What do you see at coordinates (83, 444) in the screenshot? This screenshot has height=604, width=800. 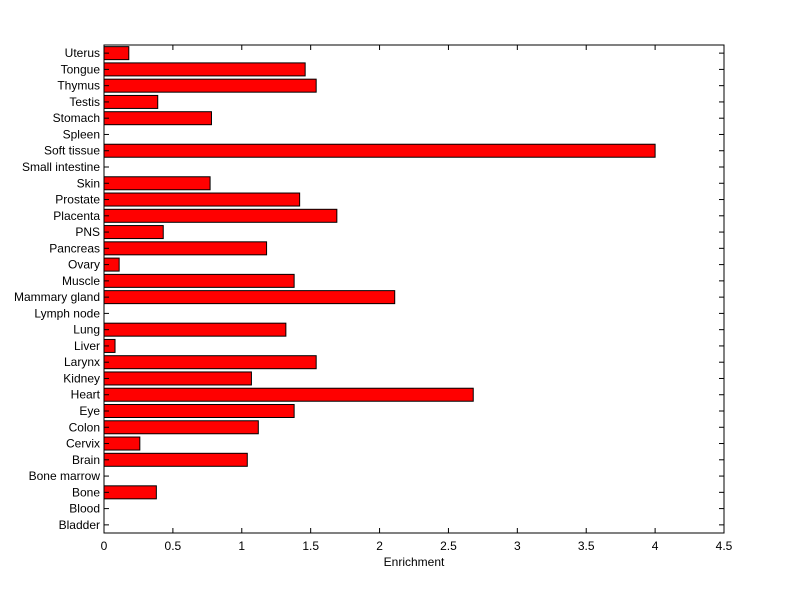 I see `y-tick-label: Cervix` at bounding box center [83, 444].